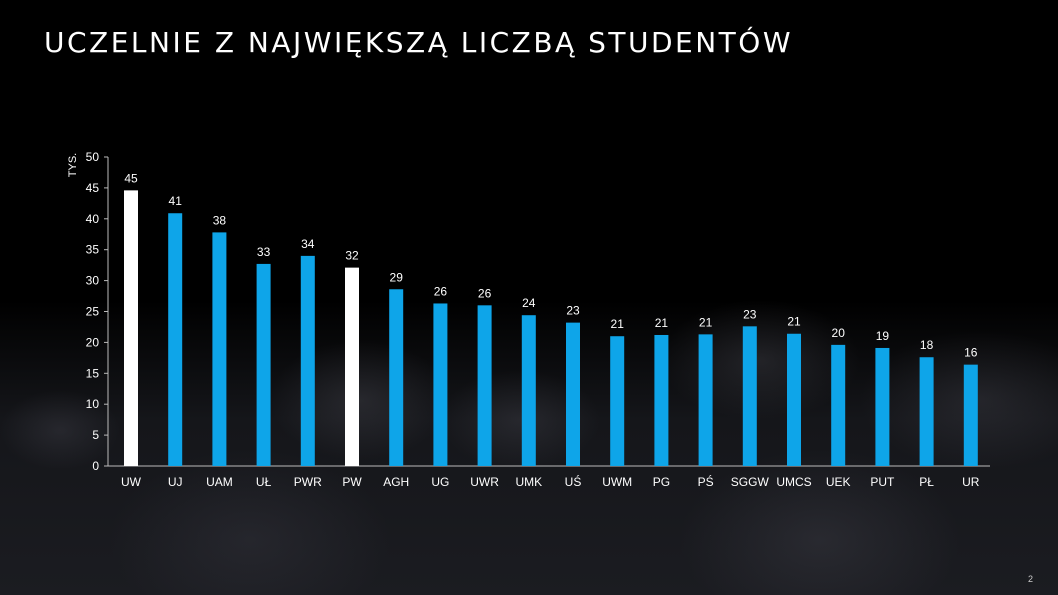 The height and width of the screenshot is (595, 1058). Describe the element at coordinates (419, 42) in the screenshot. I see `slide-title: UCZELNIE Z NAJWIĘKSZĄ LICZBĄ STUDENTÓW` at that location.